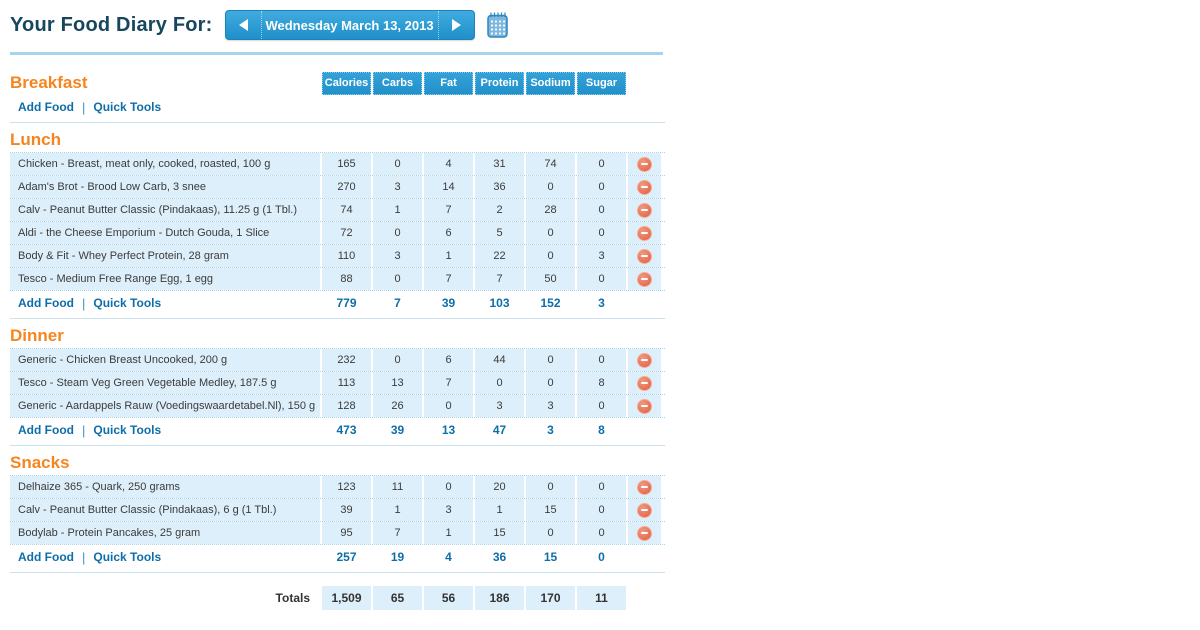 The image size is (1200, 630). Describe the element at coordinates (397, 383) in the screenshot. I see `nutrient-carbs: 13` at that location.